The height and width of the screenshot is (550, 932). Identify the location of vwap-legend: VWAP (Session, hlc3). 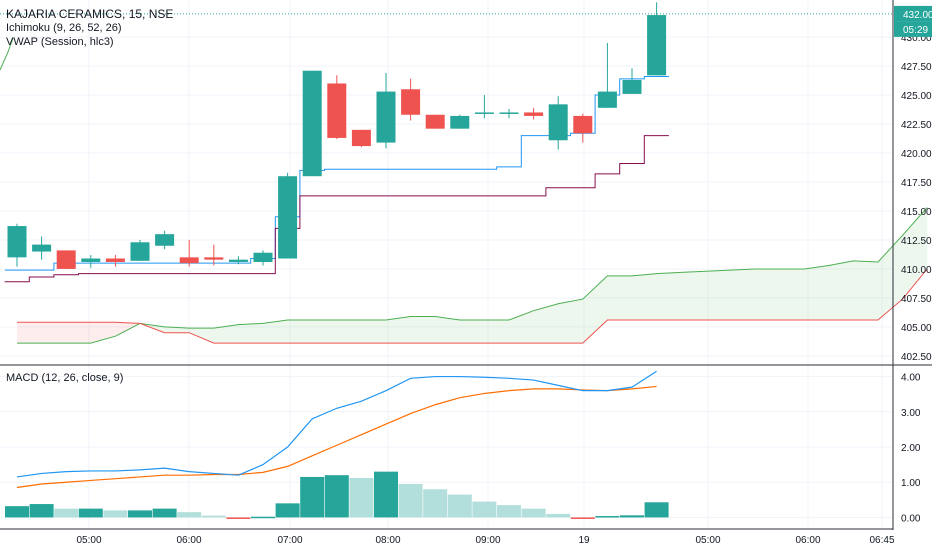
(60, 42).